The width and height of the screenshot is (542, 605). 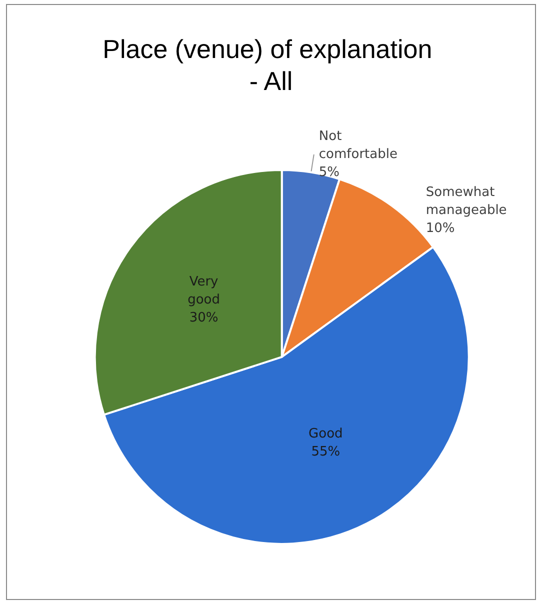 What do you see at coordinates (271, 65) in the screenshot?
I see `chart-title: Place (venue) of explanation - All` at bounding box center [271, 65].